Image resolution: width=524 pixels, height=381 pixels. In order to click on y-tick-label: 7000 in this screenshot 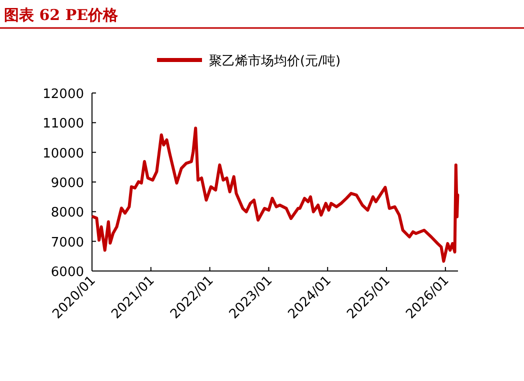, I will do `click(67, 242)`.